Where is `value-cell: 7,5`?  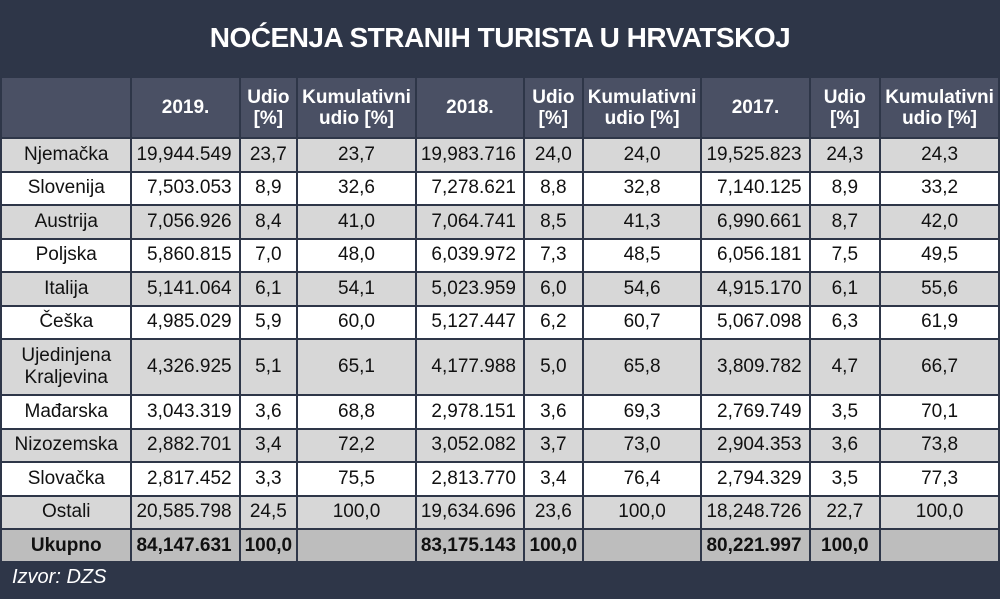
value-cell: 7,5 is located at coordinates (845, 255).